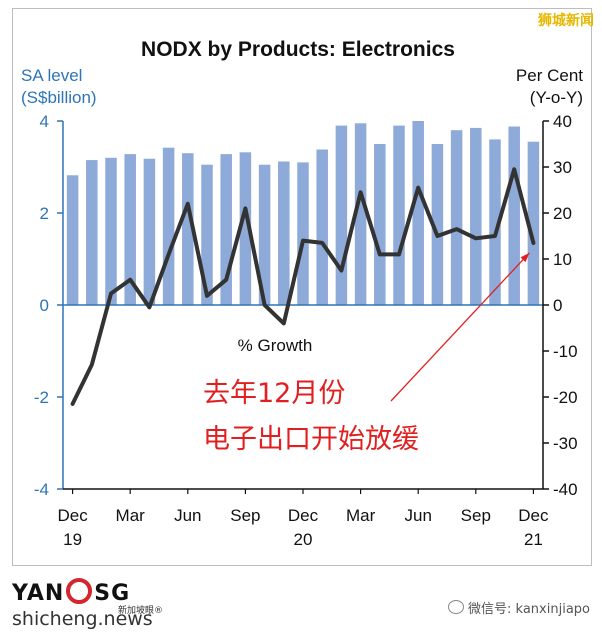 This screenshot has height=635, width=602. What do you see at coordinates (460, 327) in the screenshot?
I see `annotation-arrow-line` at bounding box center [460, 327].